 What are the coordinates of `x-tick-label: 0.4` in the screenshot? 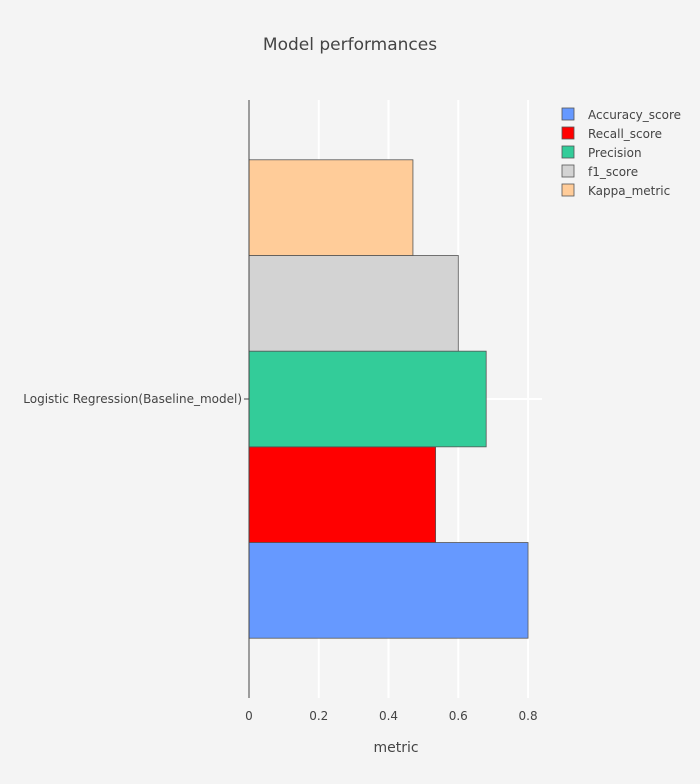 It's located at (388, 716).